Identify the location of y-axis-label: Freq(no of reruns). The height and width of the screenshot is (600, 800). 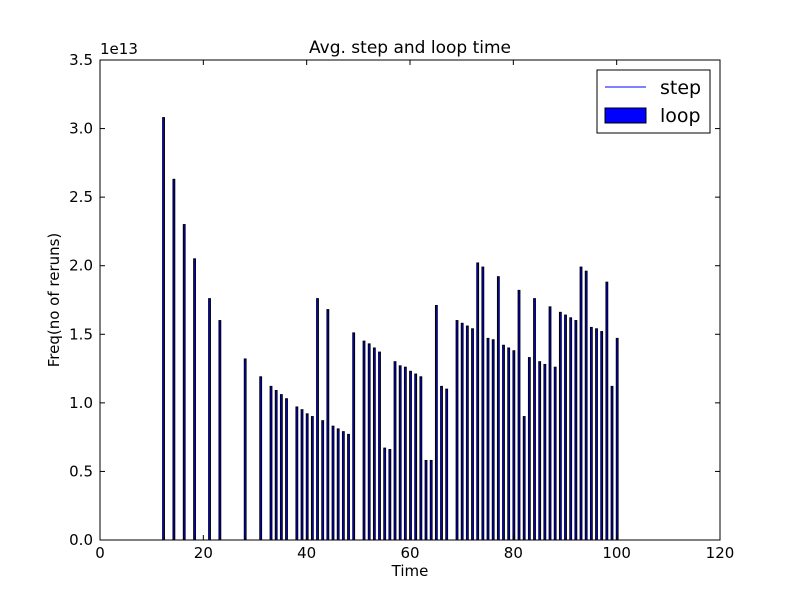
(54, 300).